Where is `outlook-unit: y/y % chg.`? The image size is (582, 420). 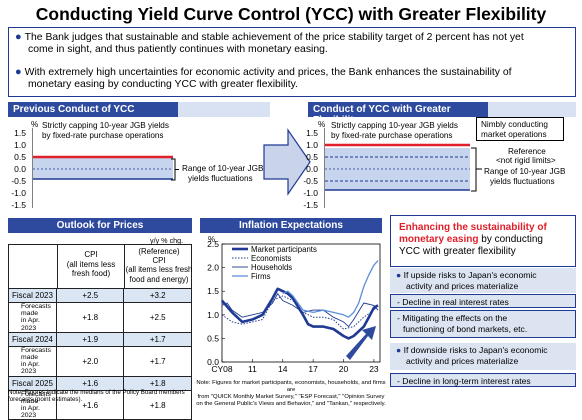
outlook-unit: y/y % chg. is located at coordinates (167, 240).